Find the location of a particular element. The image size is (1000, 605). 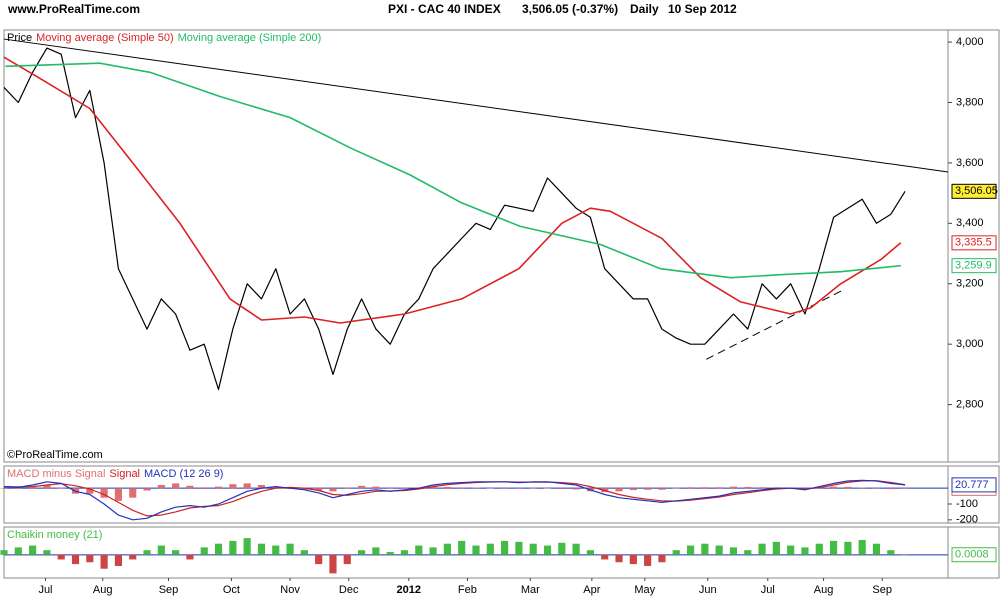

y-tick-label: -200 is located at coordinates (967, 520).